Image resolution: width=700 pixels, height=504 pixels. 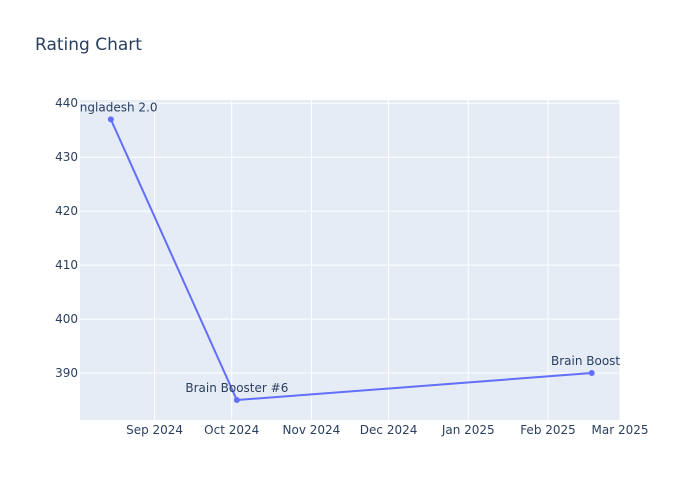 I want to click on x-tick-label: Dec 2024, so click(x=389, y=430).